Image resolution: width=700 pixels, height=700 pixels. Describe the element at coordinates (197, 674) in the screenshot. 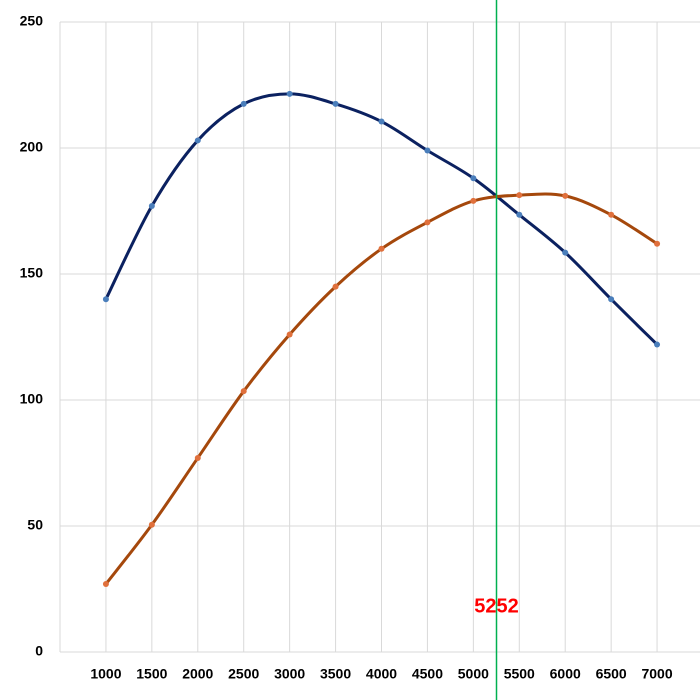

I see `x-tick-label: 2000` at that location.